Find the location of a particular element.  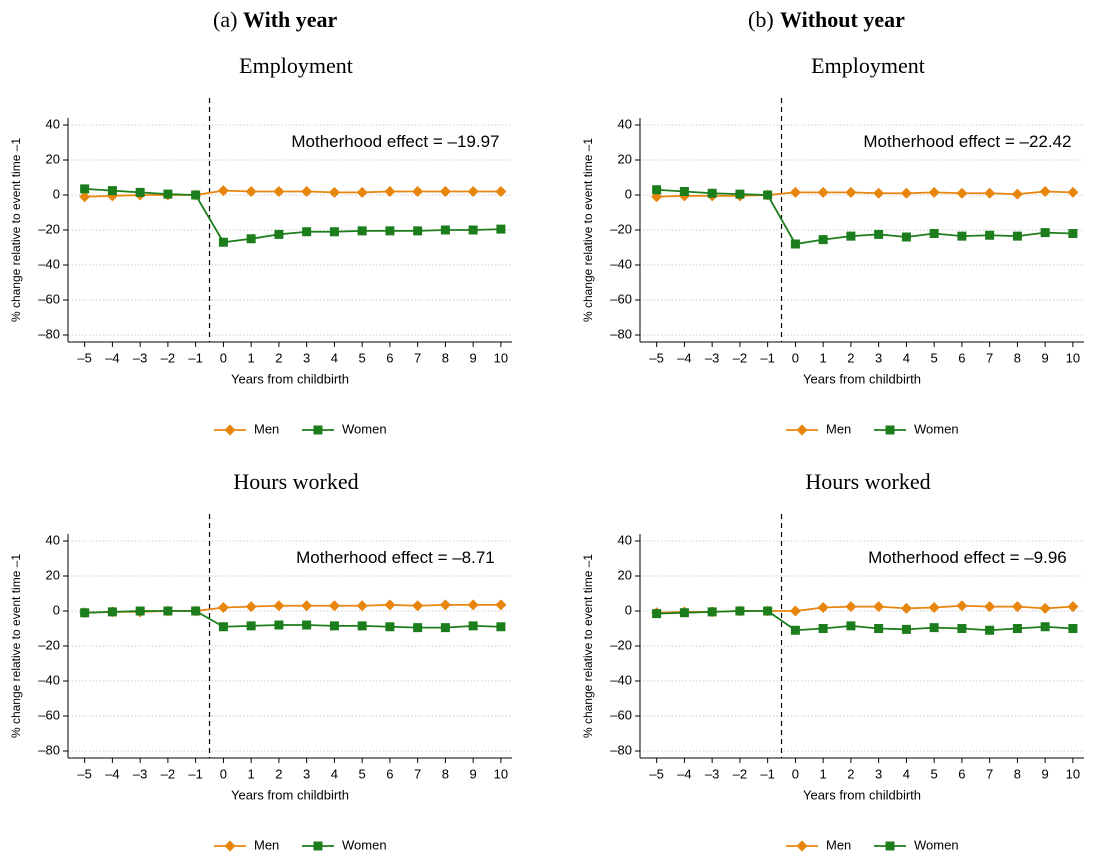

panel-title: Without year is located at coordinates (842, 19).